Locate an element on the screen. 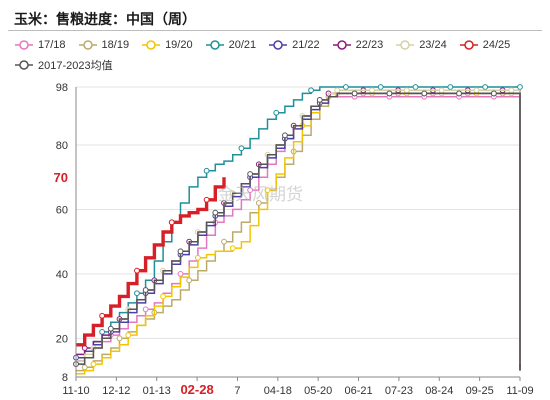 This screenshot has width=550, height=400. x-tick-label: 12-12 is located at coordinates (116, 391).